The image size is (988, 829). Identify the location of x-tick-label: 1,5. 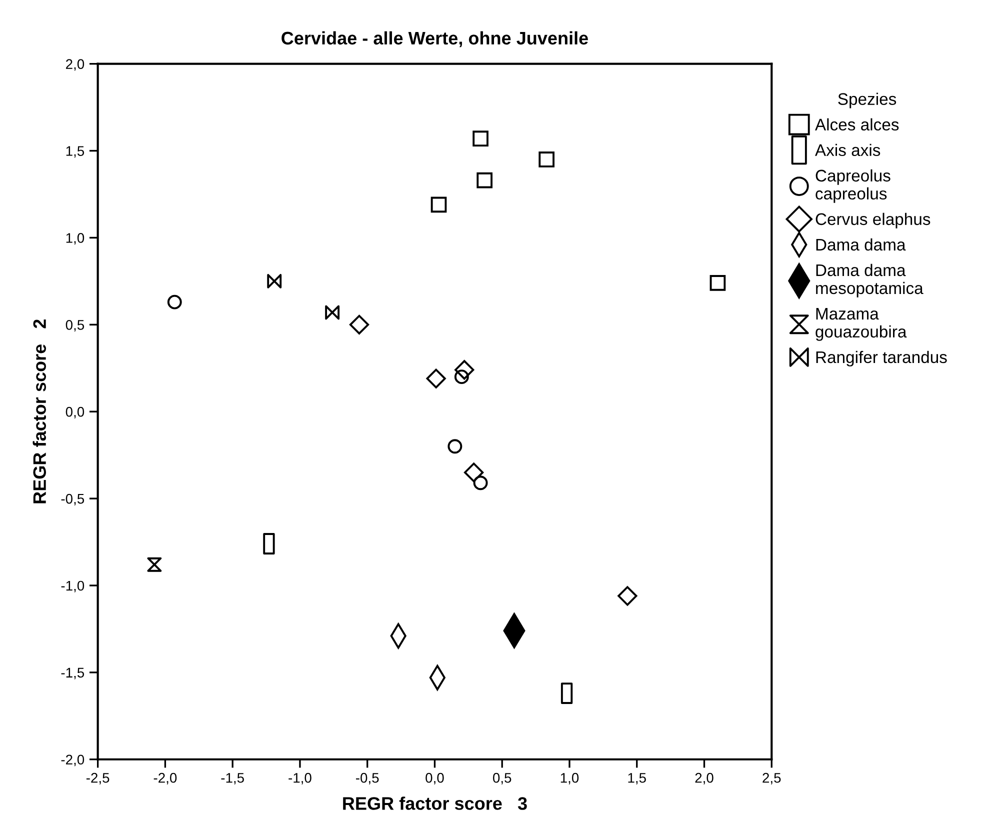
(637, 778).